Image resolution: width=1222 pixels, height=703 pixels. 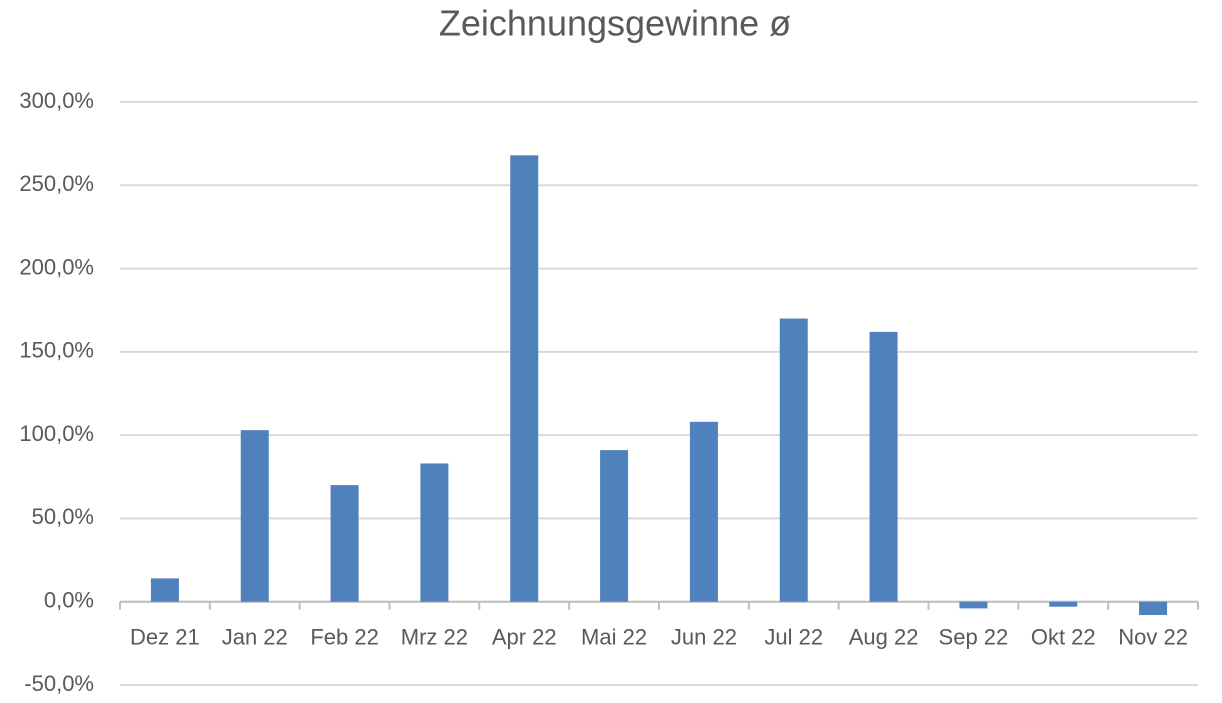 What do you see at coordinates (614, 637) in the screenshot?
I see `x-tick-label: Mai 22` at bounding box center [614, 637].